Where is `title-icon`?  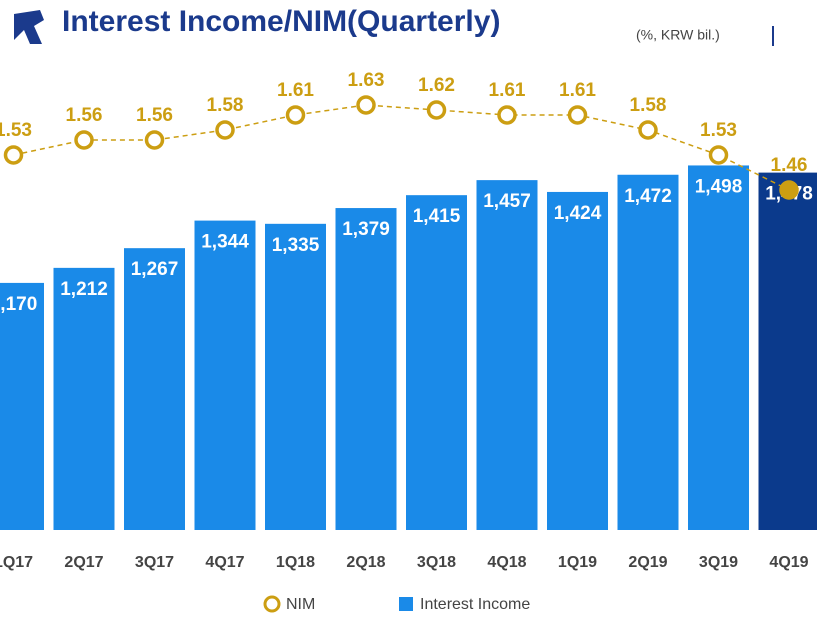
title-icon is located at coordinates (29, 27).